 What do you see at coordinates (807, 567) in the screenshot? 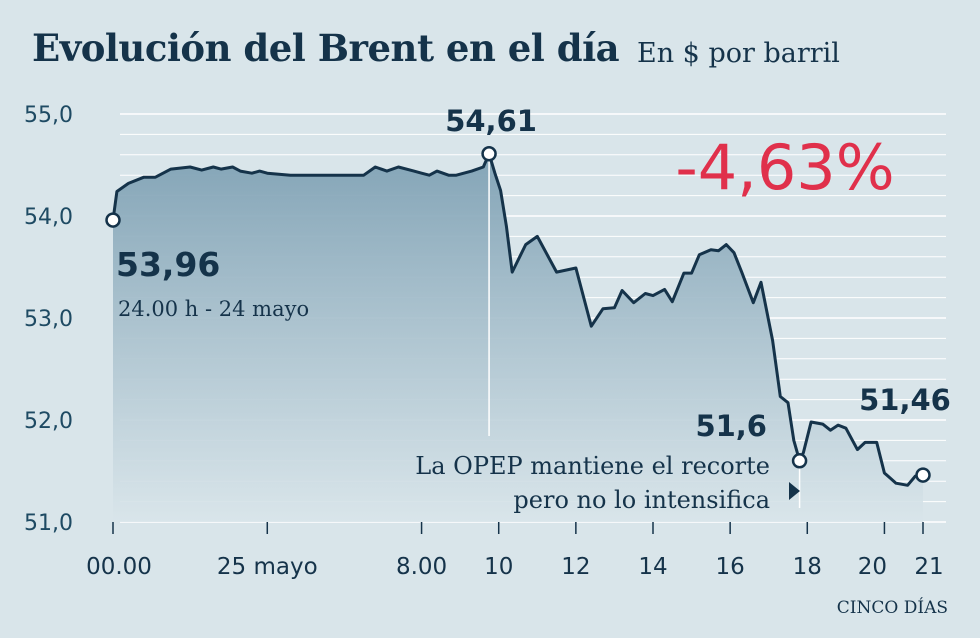
I see `x-tick-label: 18` at bounding box center [807, 567].